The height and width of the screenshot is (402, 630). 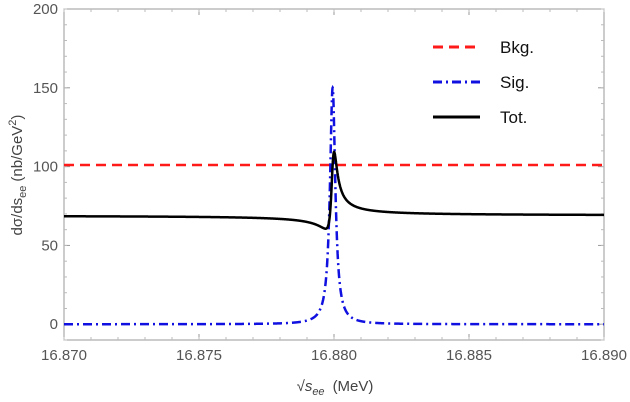 I want to click on x-tick-label: 16.885, so click(x=469, y=355).